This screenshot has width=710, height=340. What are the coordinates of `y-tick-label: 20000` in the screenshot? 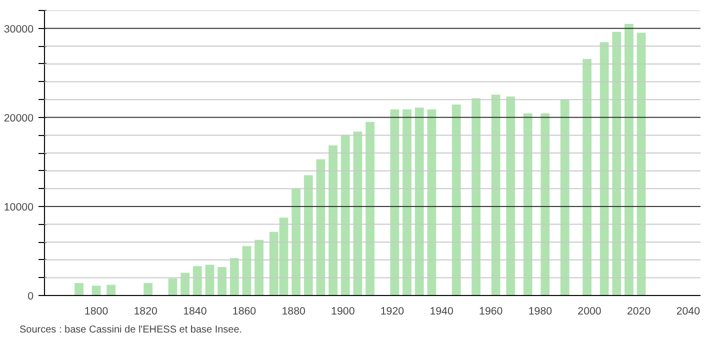 It's located at (19, 118).